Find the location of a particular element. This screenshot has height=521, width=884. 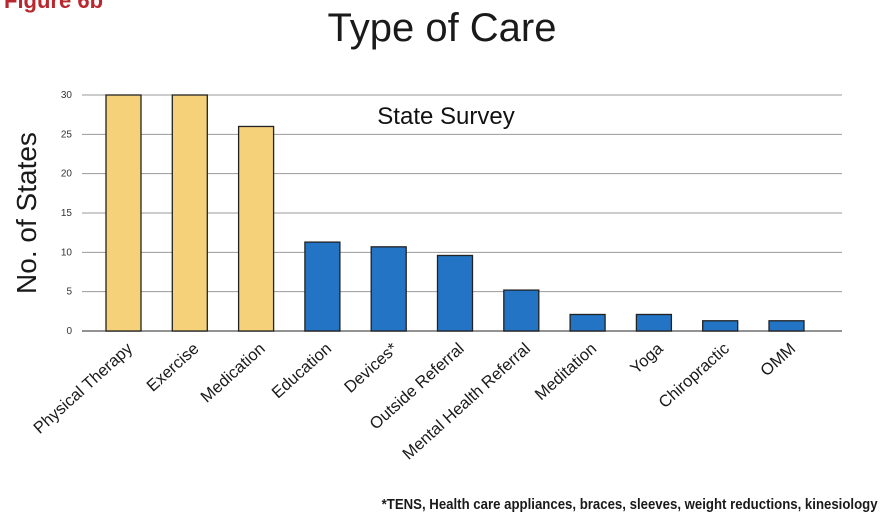

x-tick-label: OMM is located at coordinates (778, 360).